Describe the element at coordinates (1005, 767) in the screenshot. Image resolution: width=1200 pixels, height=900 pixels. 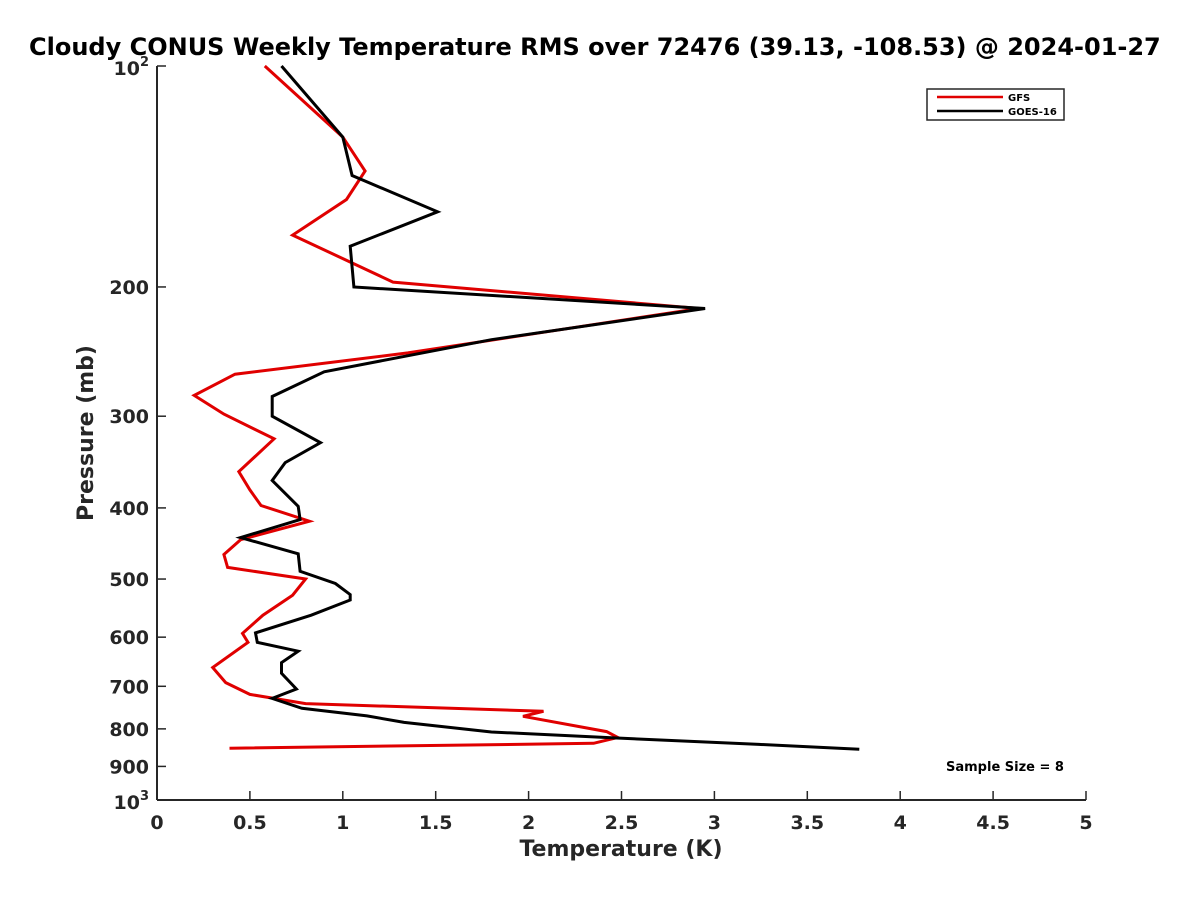
I see `sample-size-annotation: Sample Size = 8` at that location.